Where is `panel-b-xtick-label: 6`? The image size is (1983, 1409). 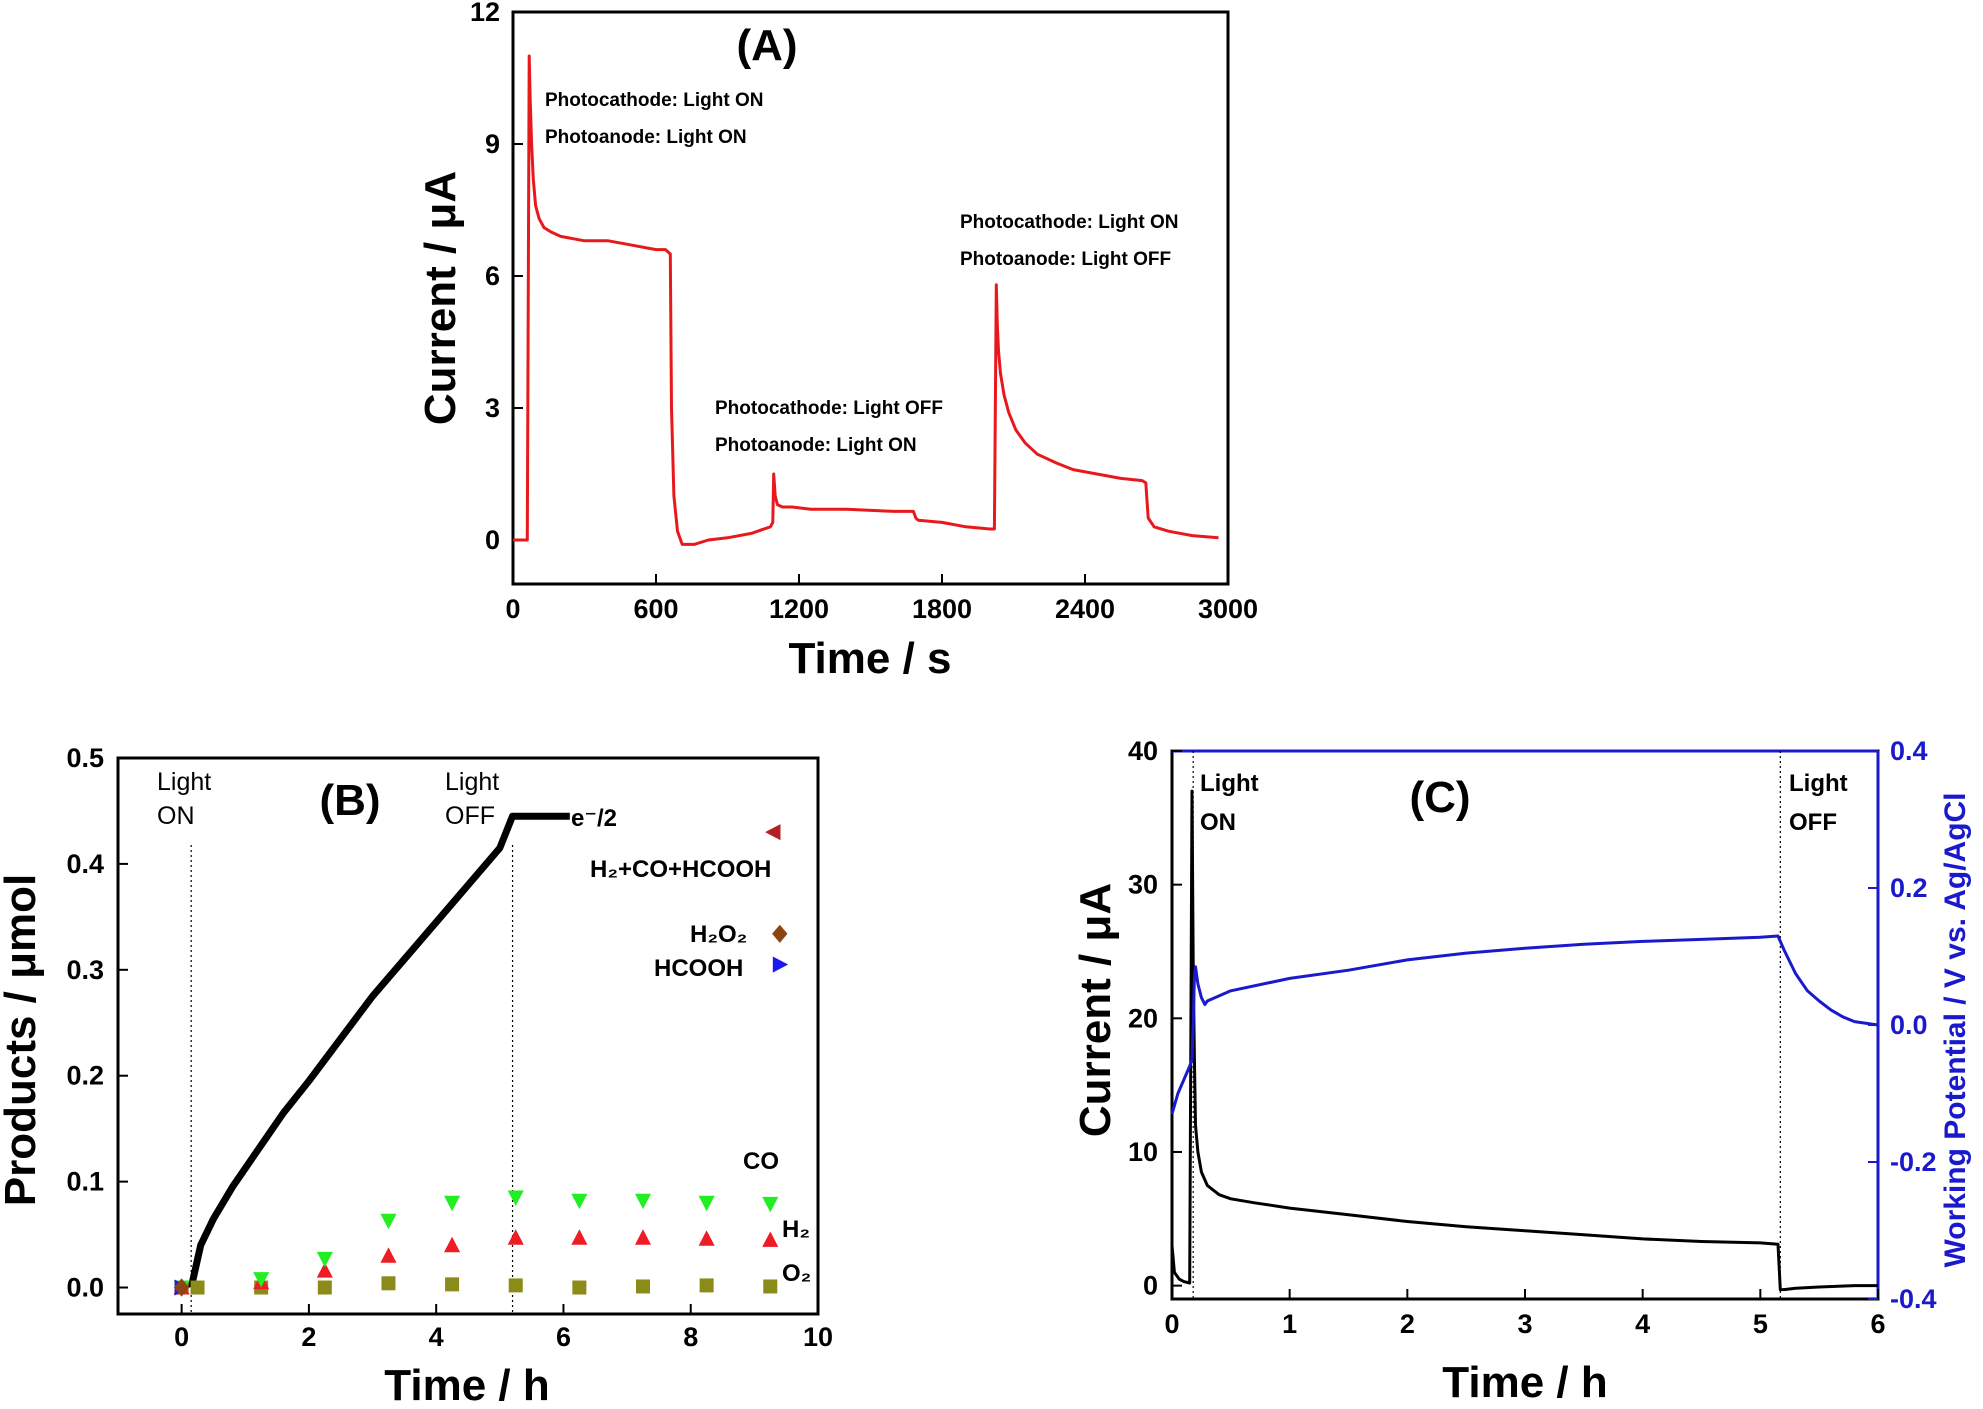 panel-b-xtick-label: 6 is located at coordinates (563, 1337).